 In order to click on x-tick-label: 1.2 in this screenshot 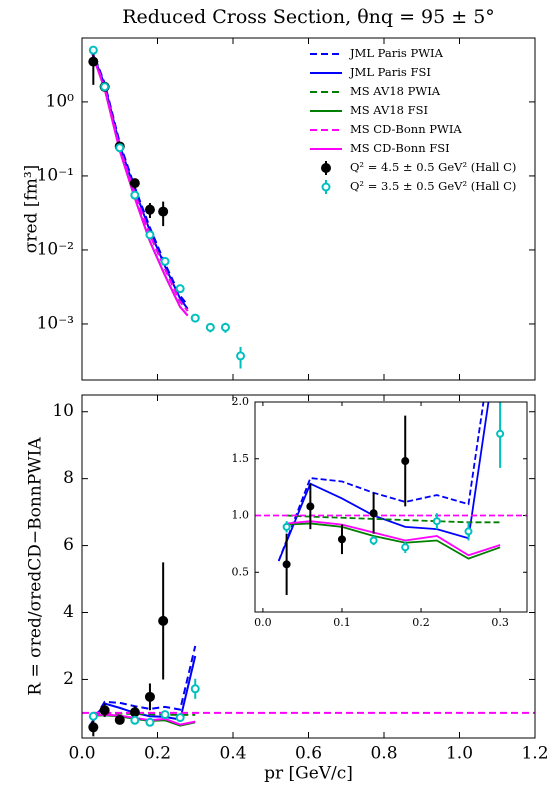, I will do `click(534, 754)`.